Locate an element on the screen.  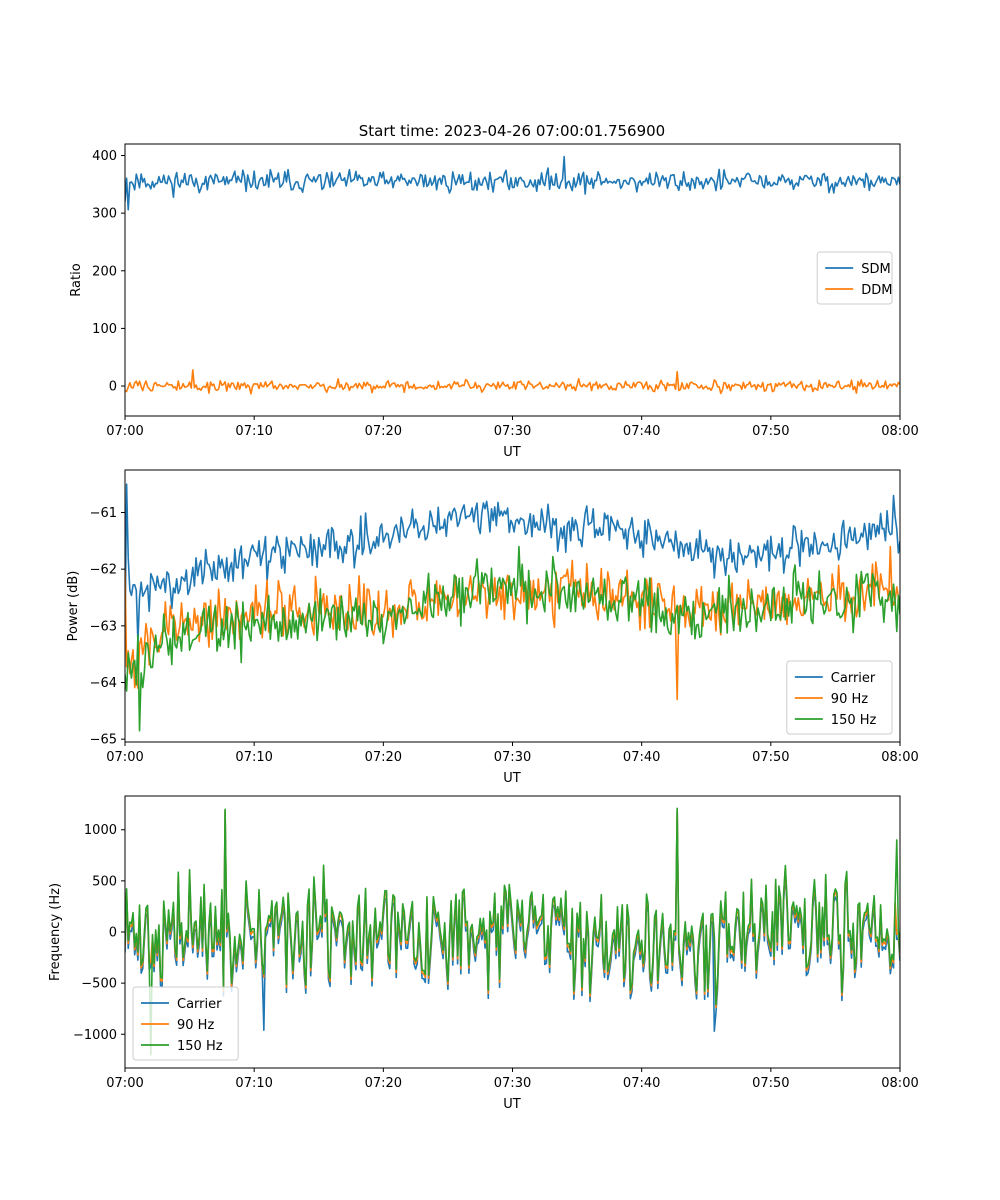
series-line-sdm is located at coordinates (512, 183).